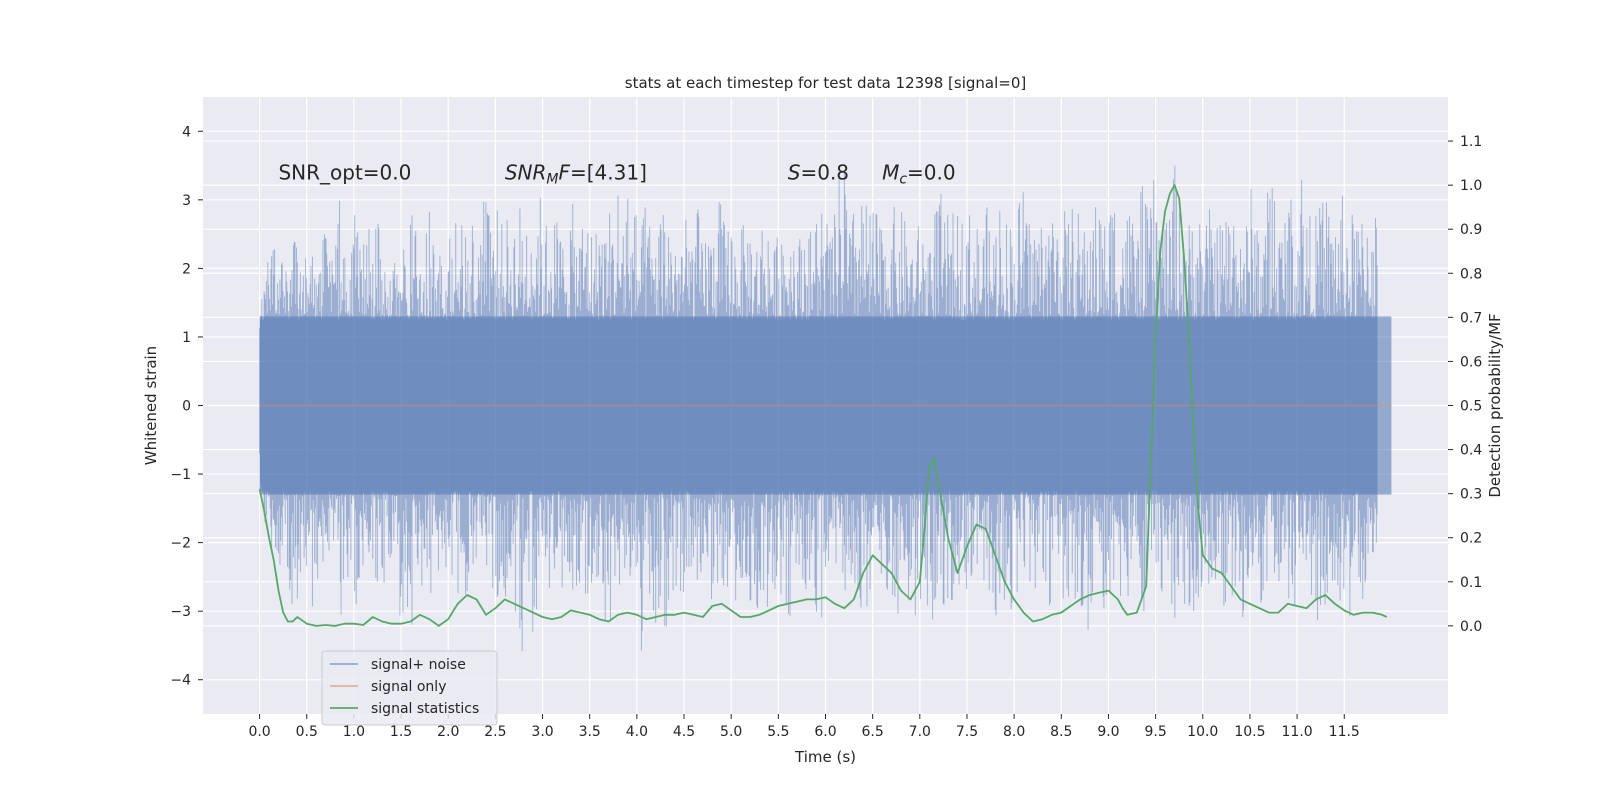  I want to click on y2-tick-label-0: 0.0, so click(1471, 627).